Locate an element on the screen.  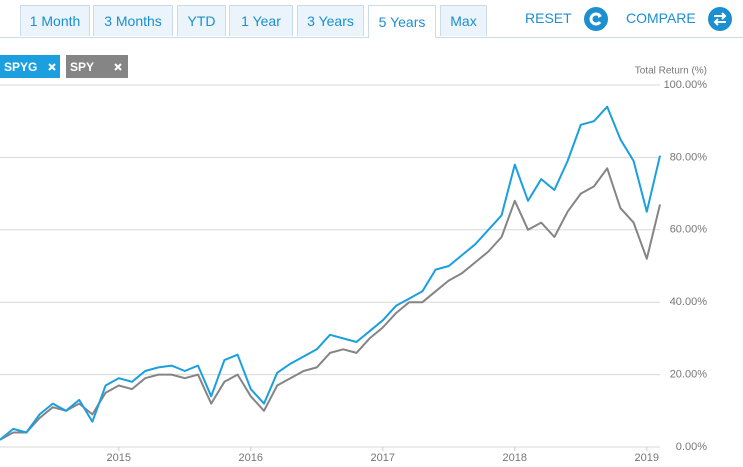
y-tick-label: 60.00% is located at coordinates (689, 230).